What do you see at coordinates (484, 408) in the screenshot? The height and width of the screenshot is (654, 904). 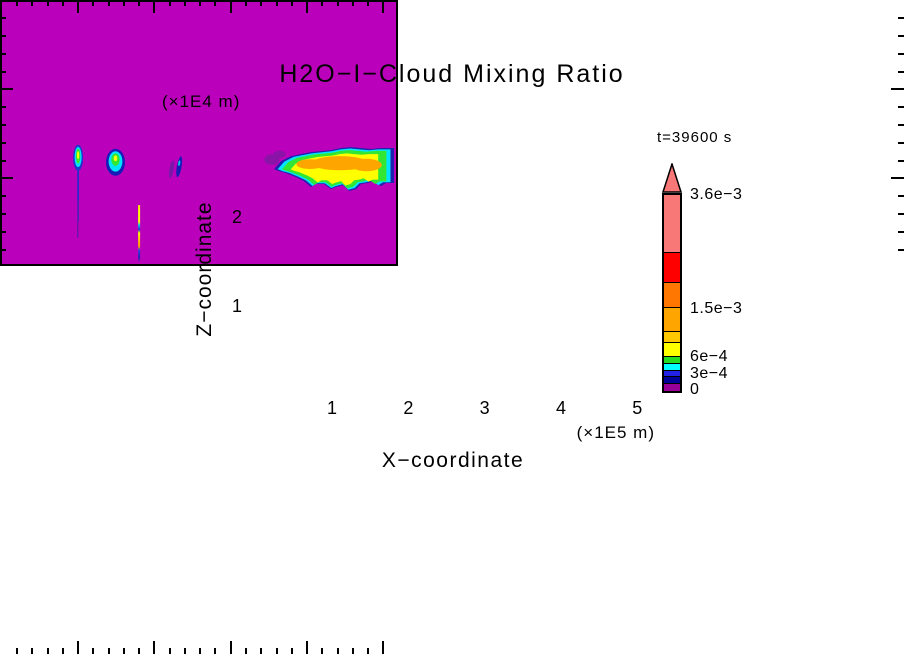 I see `x-tick-label: 3` at bounding box center [484, 408].